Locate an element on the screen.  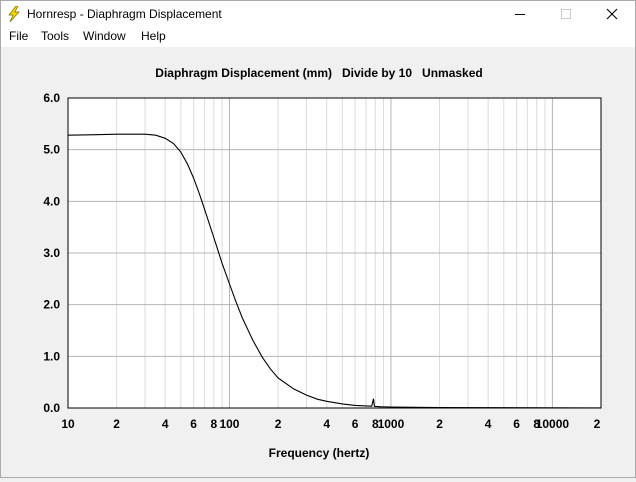
menu-bar: File Tools Window Help is located at coordinates (318, 37).